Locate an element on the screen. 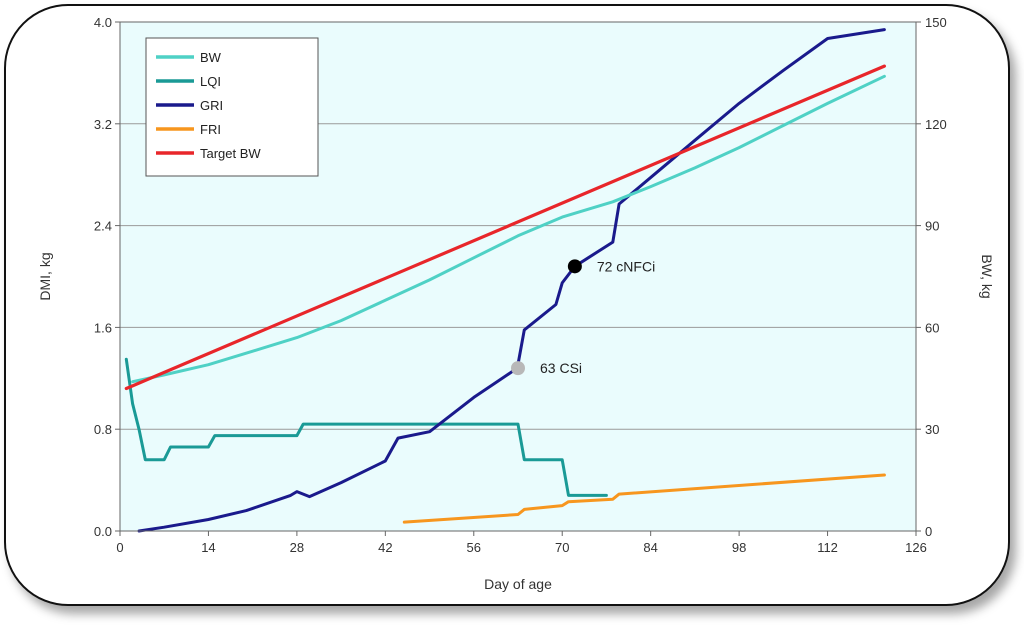 The width and height of the screenshot is (1024, 627). y2-tick-label: 30 is located at coordinates (932, 429).